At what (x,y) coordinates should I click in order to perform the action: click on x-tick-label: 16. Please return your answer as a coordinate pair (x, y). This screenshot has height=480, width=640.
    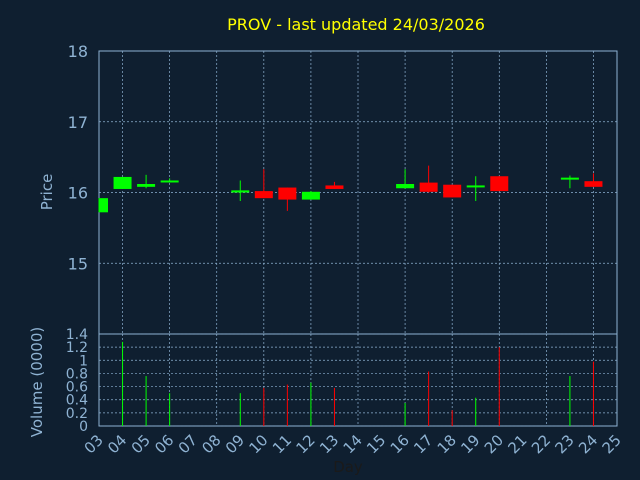
    Looking at the image, I should click on (400, 444).